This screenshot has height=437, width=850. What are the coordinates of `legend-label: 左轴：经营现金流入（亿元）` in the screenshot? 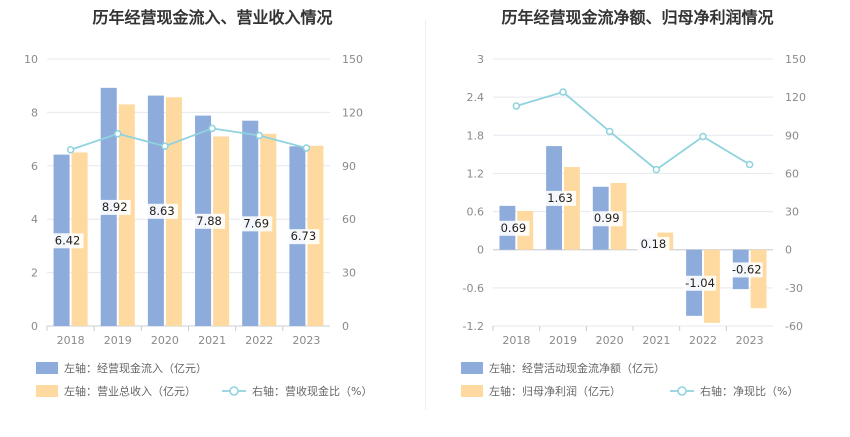 It's located at (135, 368).